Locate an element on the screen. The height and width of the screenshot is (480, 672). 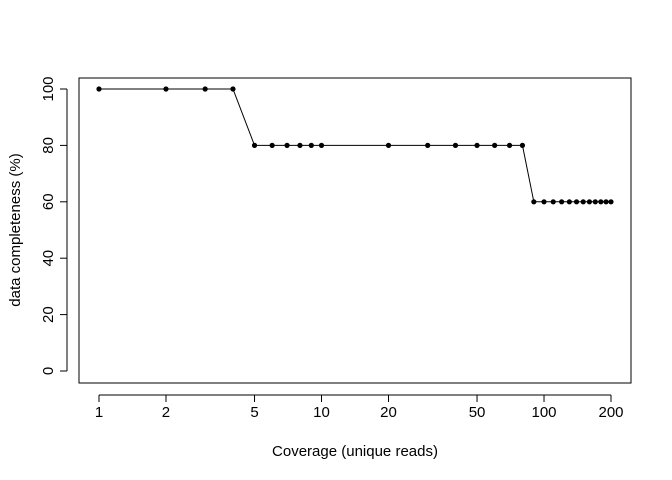
x-tick-label: 200 is located at coordinates (610, 412).